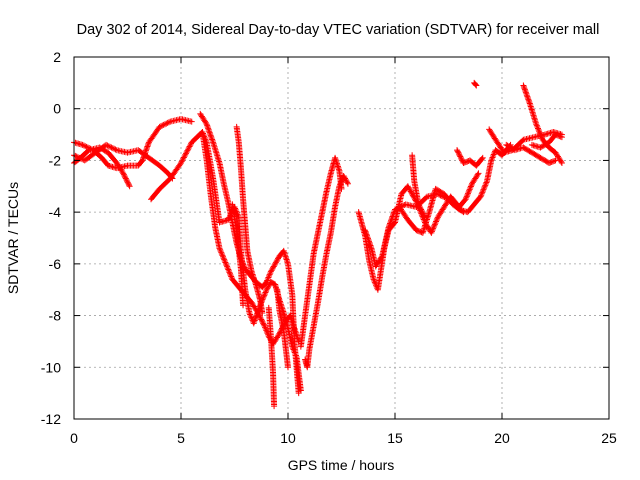 The image size is (640, 480). Describe the element at coordinates (51, 367) in the screenshot. I see `y-tick-label: -10` at that location.